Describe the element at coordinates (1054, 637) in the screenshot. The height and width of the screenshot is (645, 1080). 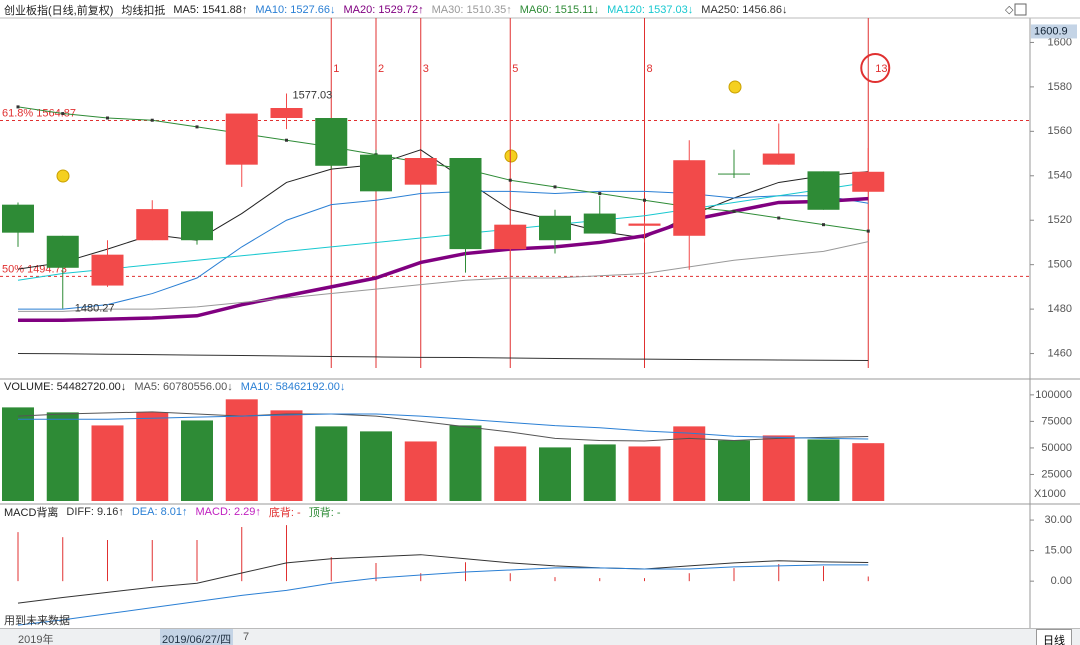
I see `period-tab: 日线` at that location.